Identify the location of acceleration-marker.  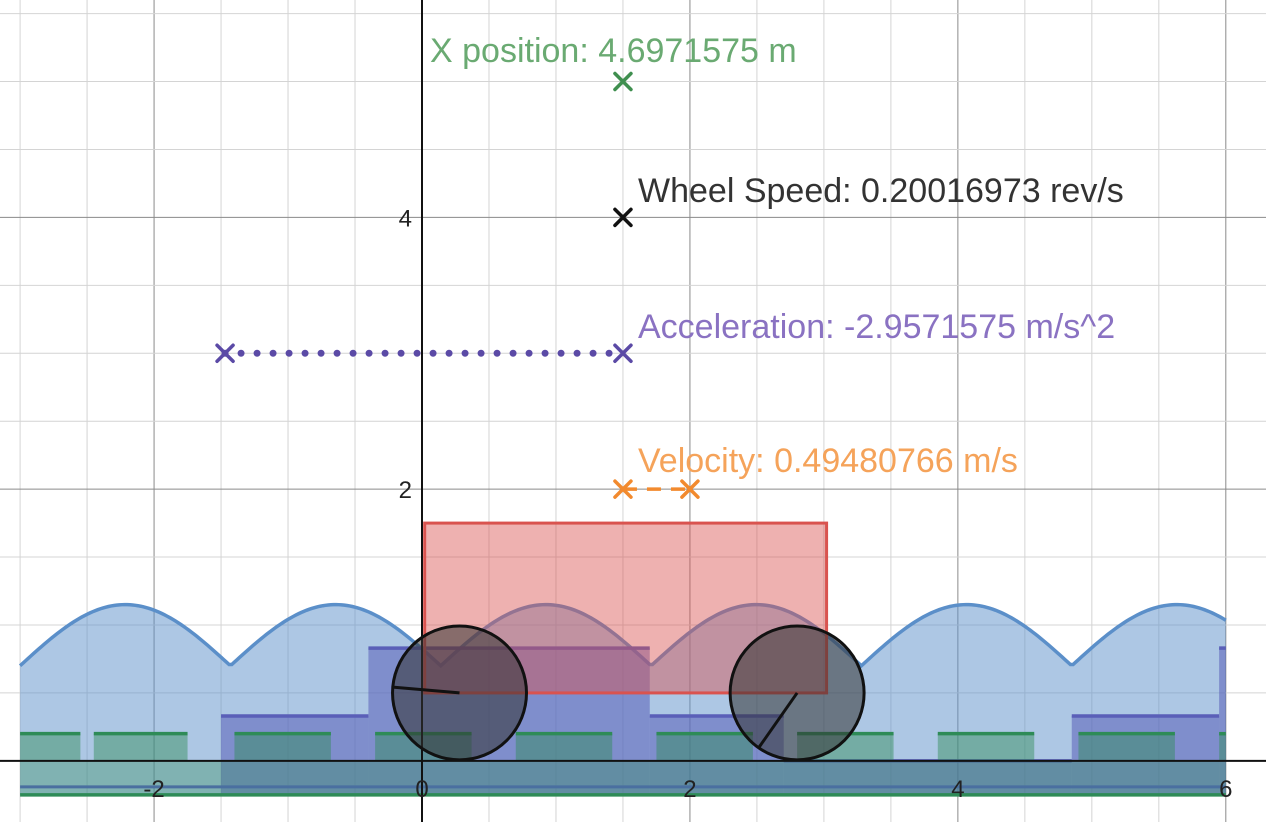
(623, 353).